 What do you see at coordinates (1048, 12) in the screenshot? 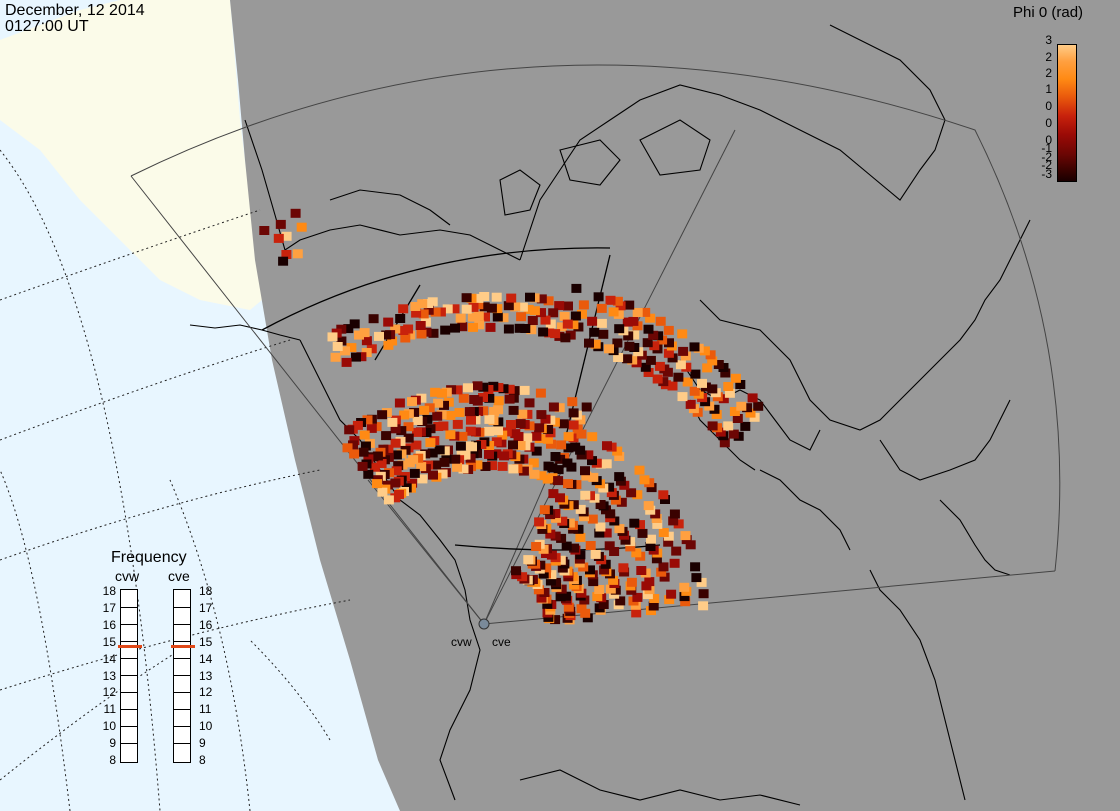
I see `legend-title: Phi 0 (rad)` at bounding box center [1048, 12].